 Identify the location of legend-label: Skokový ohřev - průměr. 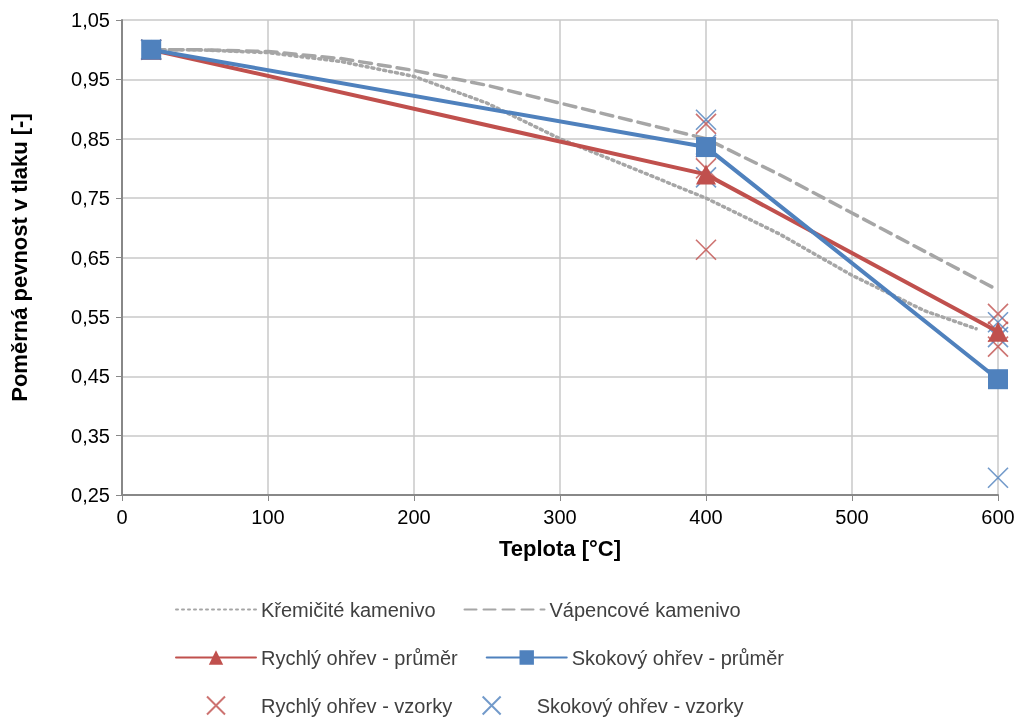
(678, 657).